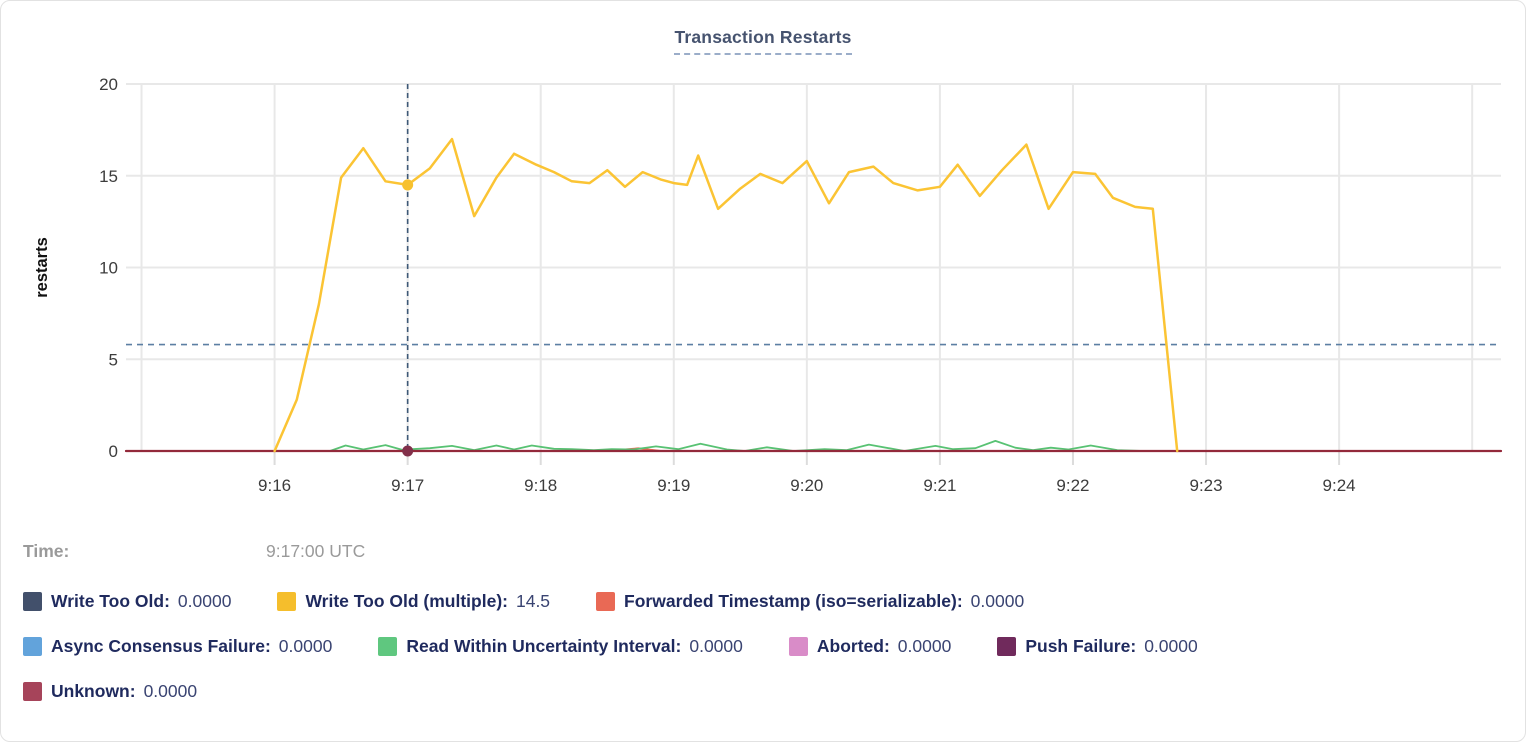 This screenshot has height=744, width=1528. I want to click on legend-label: Write Too Old (multiple):, so click(406, 601).